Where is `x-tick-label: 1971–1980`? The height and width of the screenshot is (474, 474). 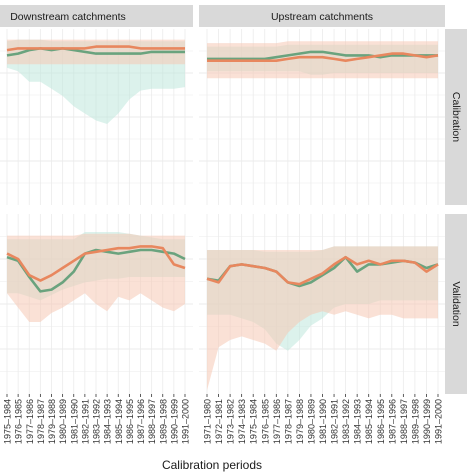 x-tick-label: 1971–1980 is located at coordinates (208, 421).